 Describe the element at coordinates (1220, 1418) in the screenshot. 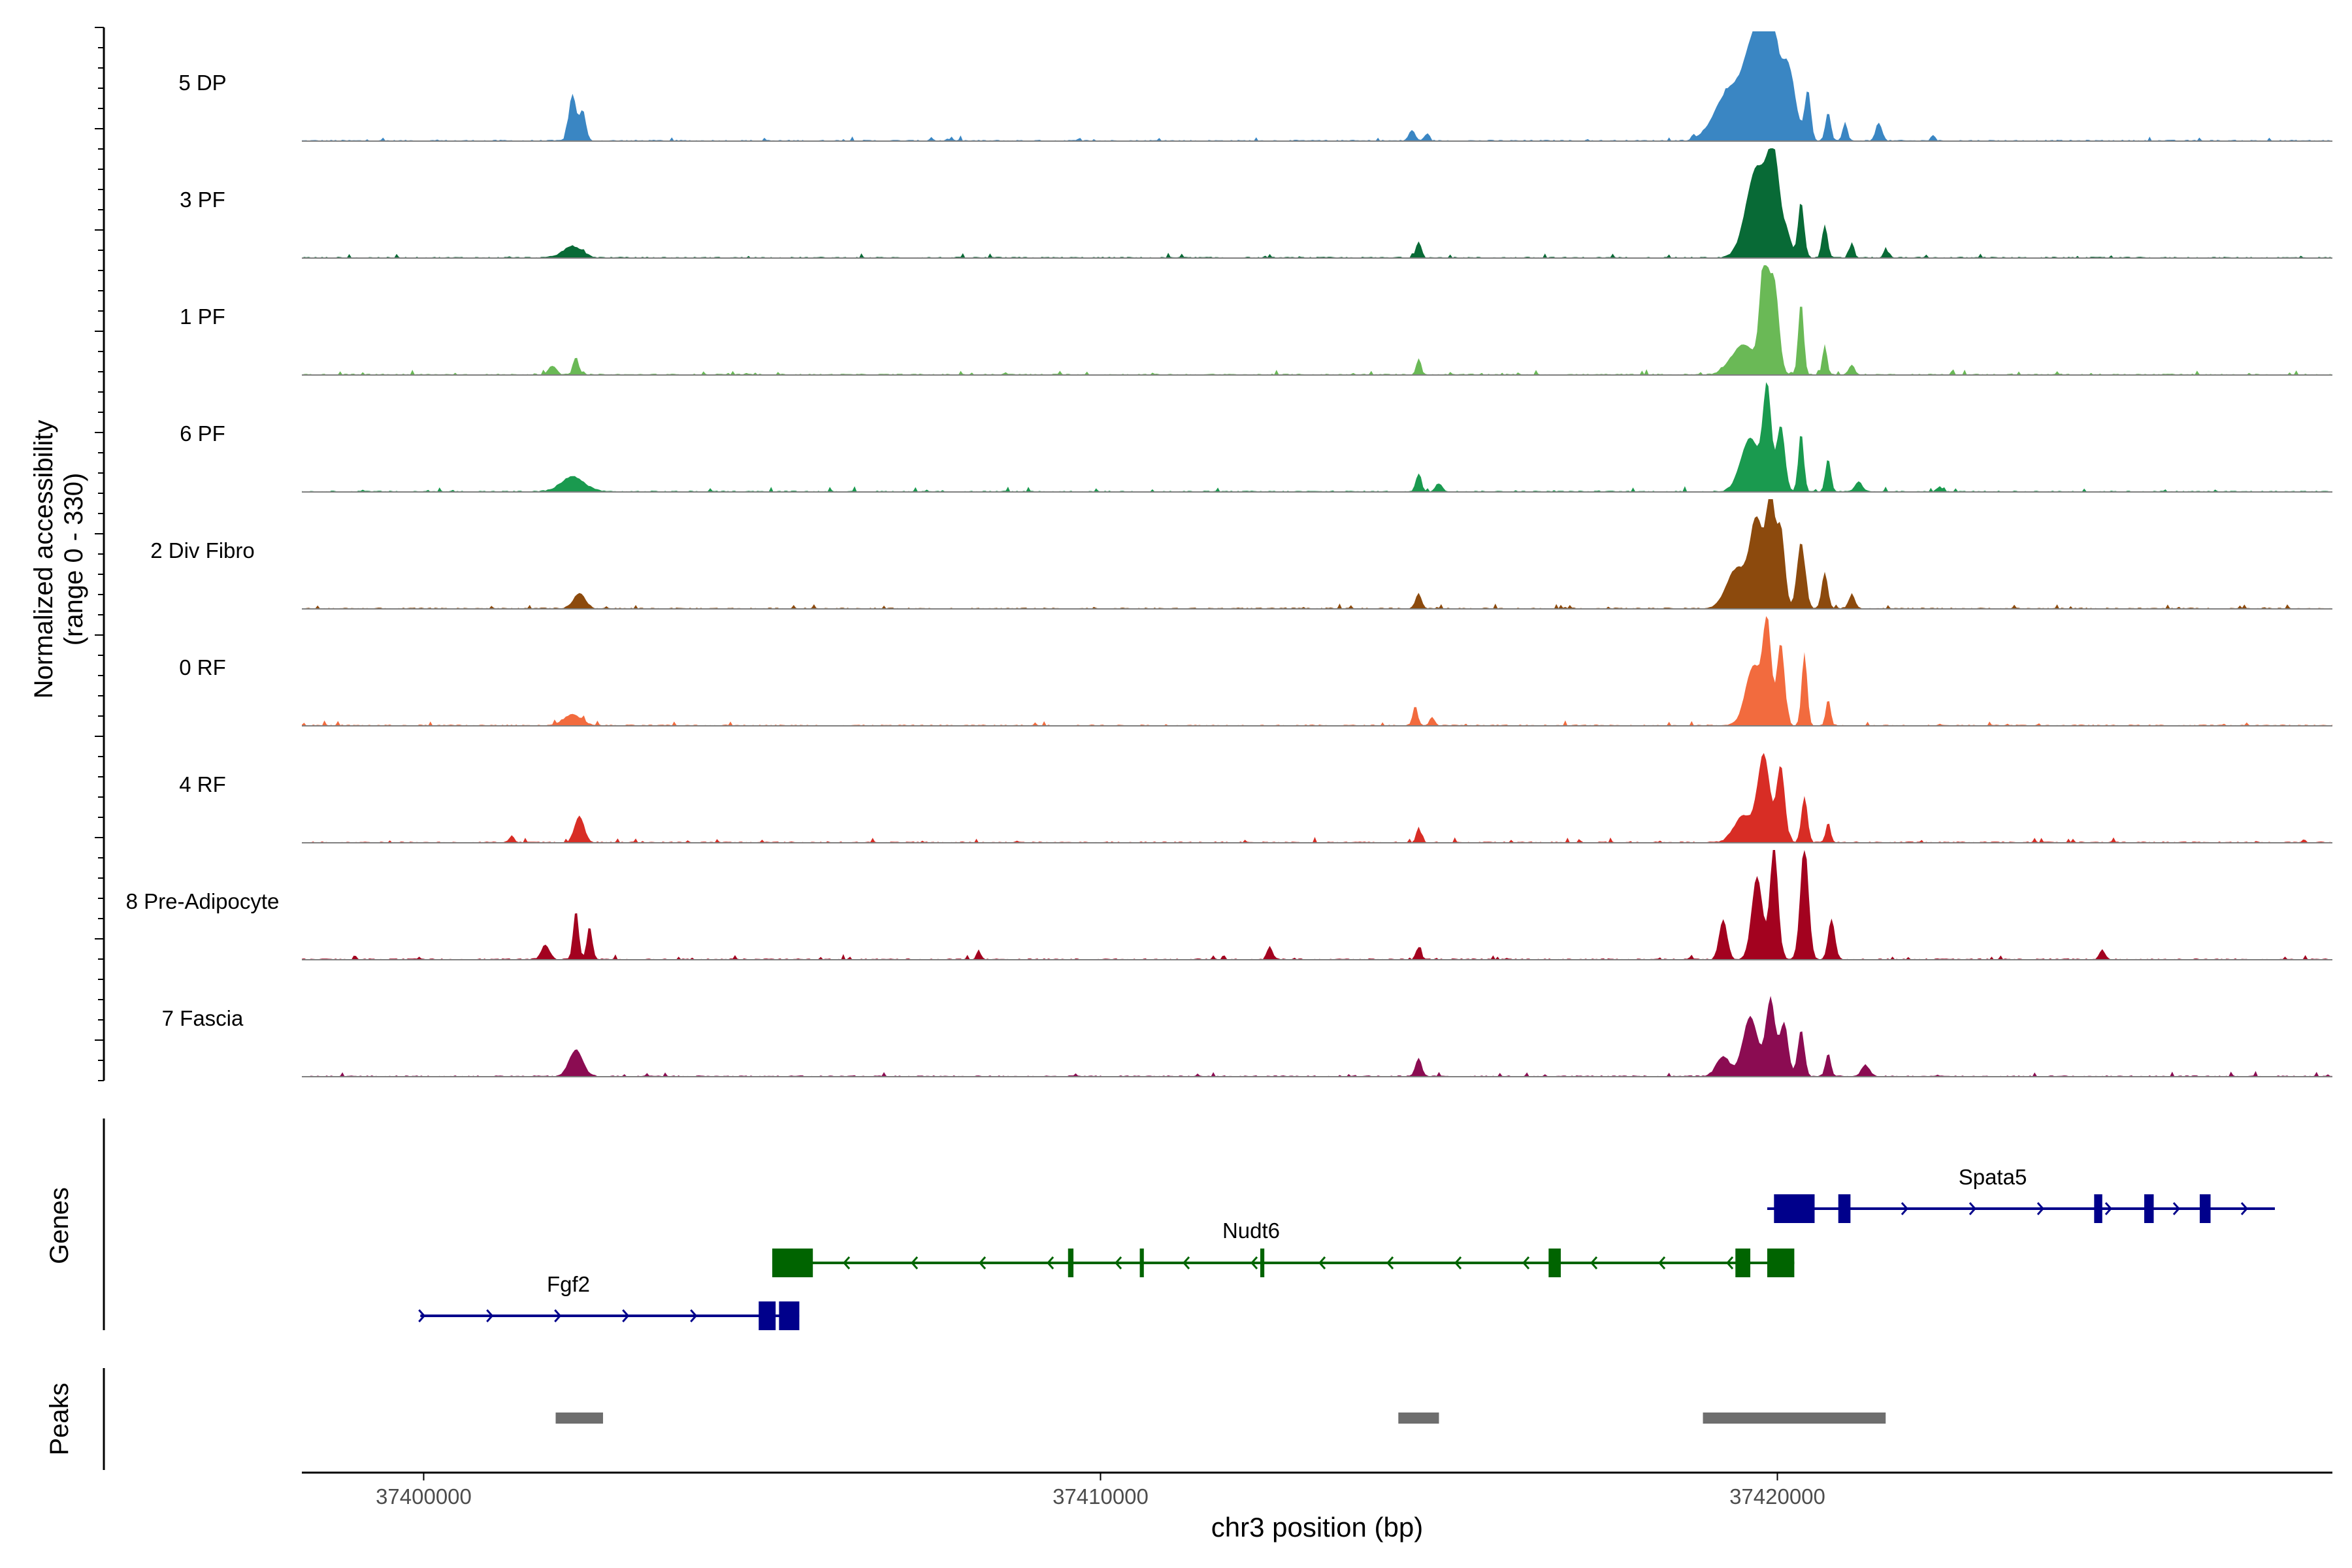

I see `peak-regions` at that location.